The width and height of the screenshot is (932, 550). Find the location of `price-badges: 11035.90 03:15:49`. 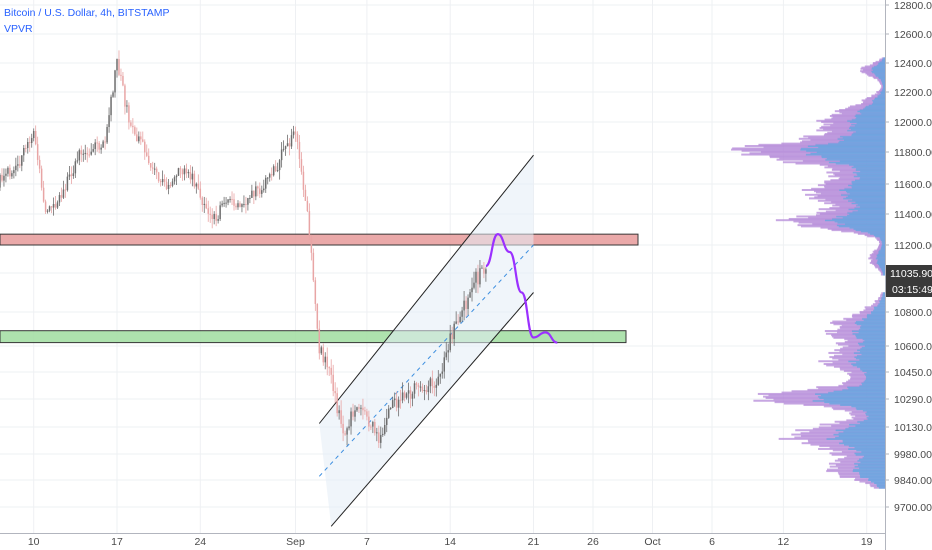

price-badges: 11035.90 03:15:49 is located at coordinates (909, 281).